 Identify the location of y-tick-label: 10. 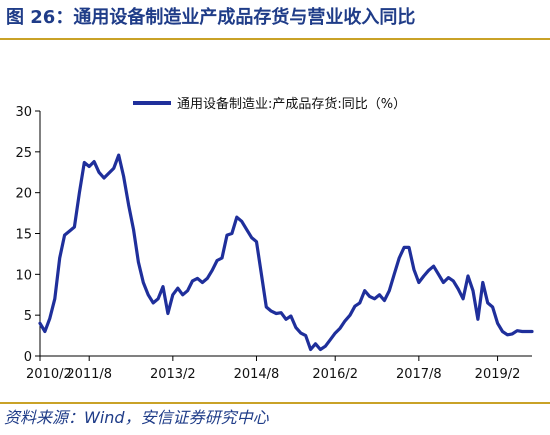
(23, 275).